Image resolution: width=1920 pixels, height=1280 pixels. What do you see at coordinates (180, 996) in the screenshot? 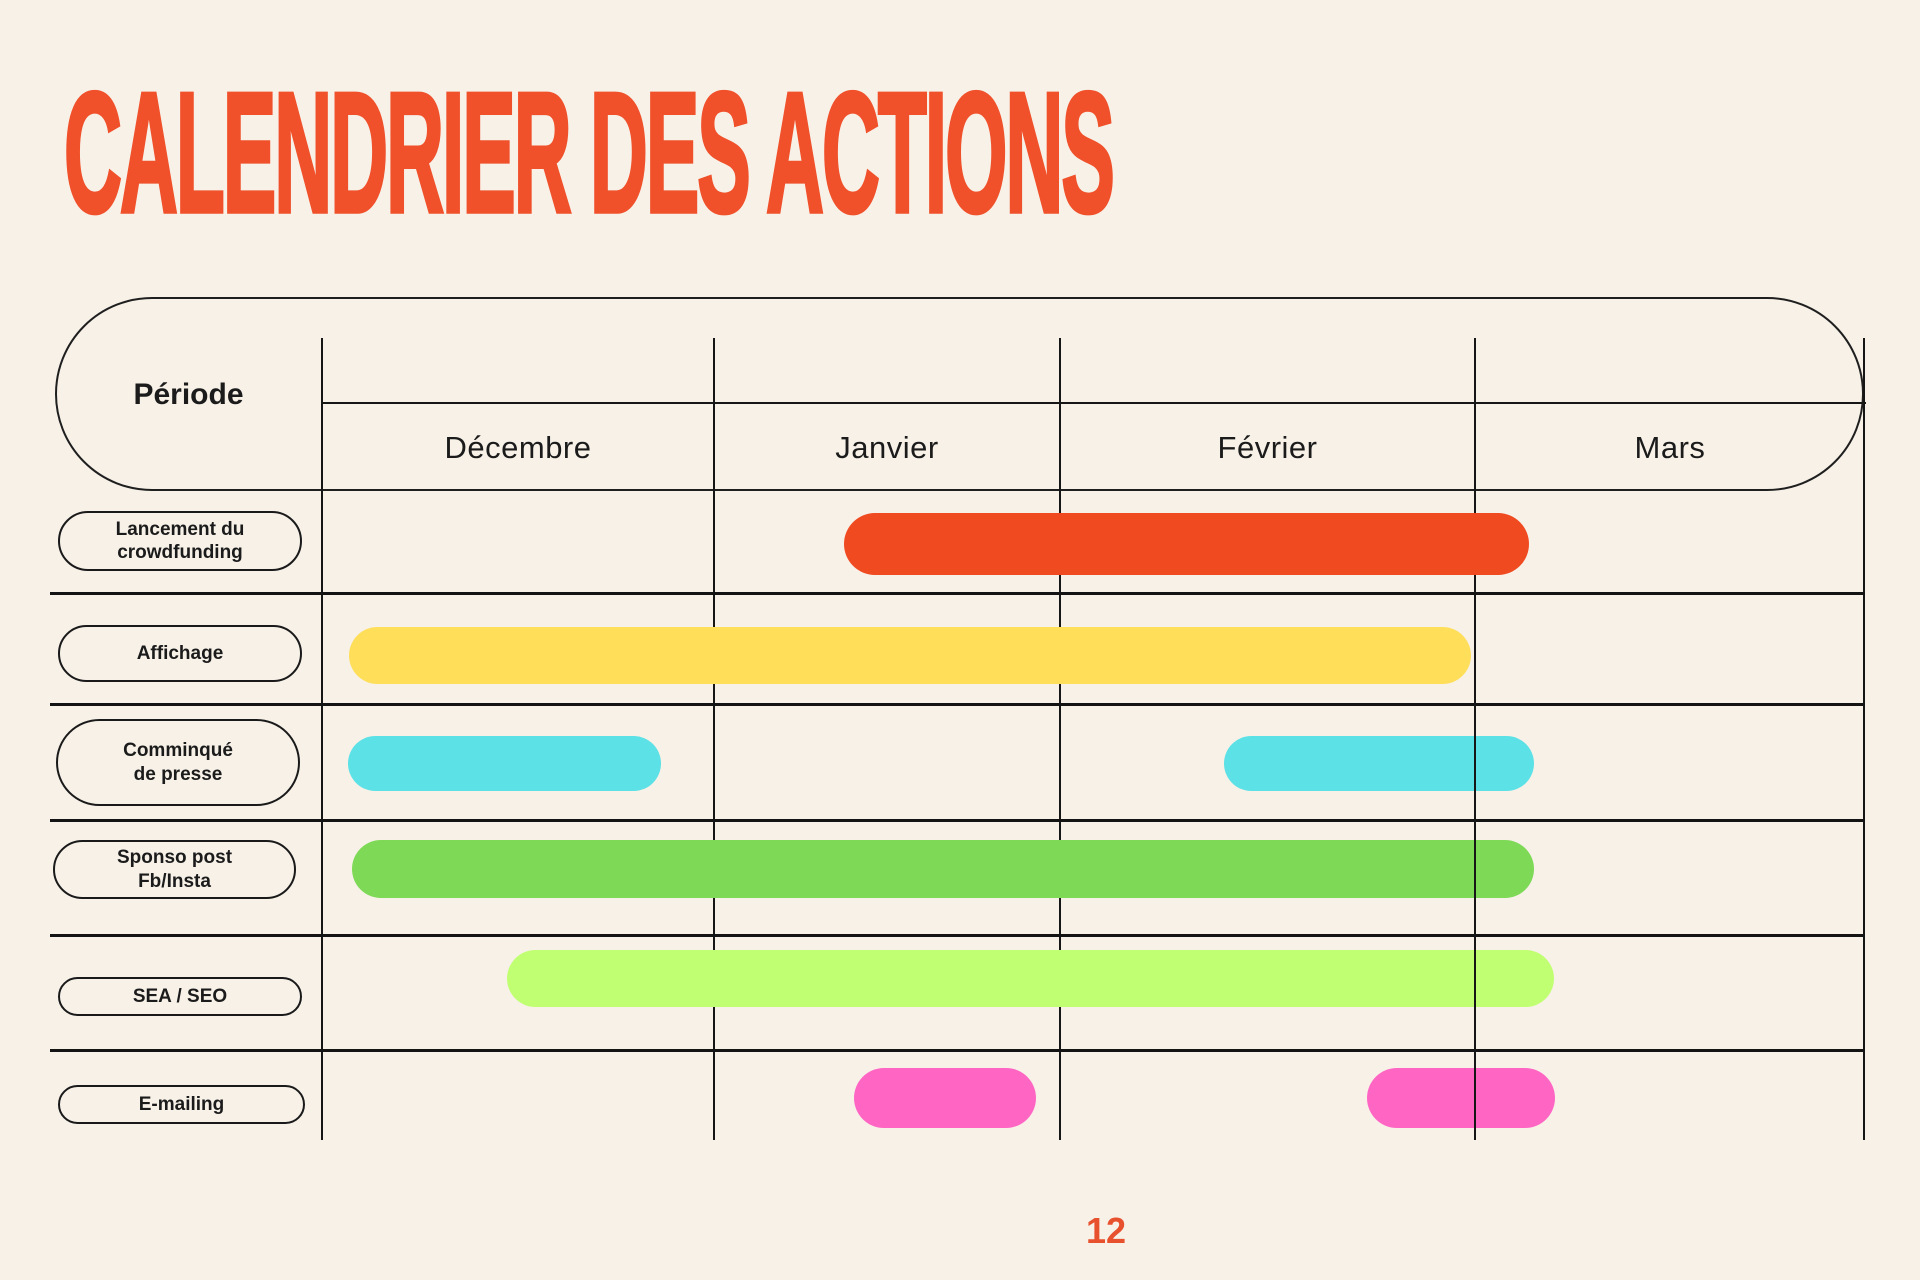
I see `row-label-sea-seo: SEA / SEO` at bounding box center [180, 996].